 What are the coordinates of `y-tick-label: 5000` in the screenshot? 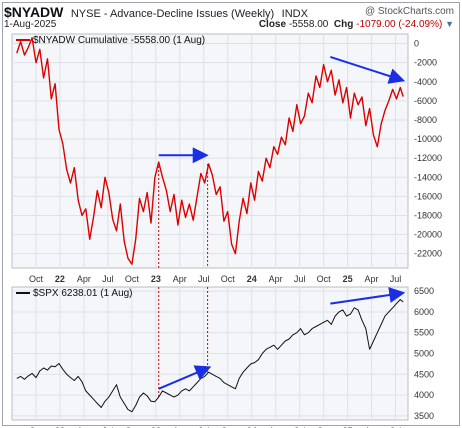 It's located at (424, 354).